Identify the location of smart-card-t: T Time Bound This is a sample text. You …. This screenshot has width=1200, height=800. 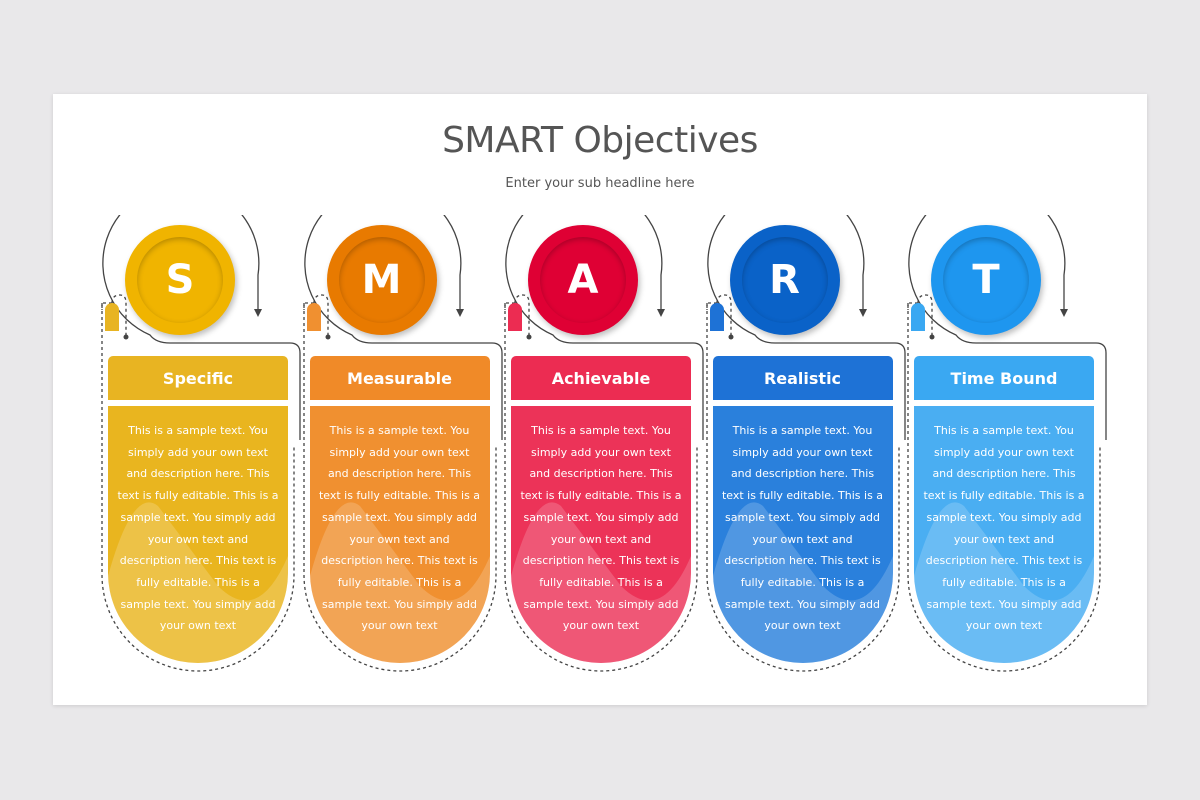
(1001, 445).